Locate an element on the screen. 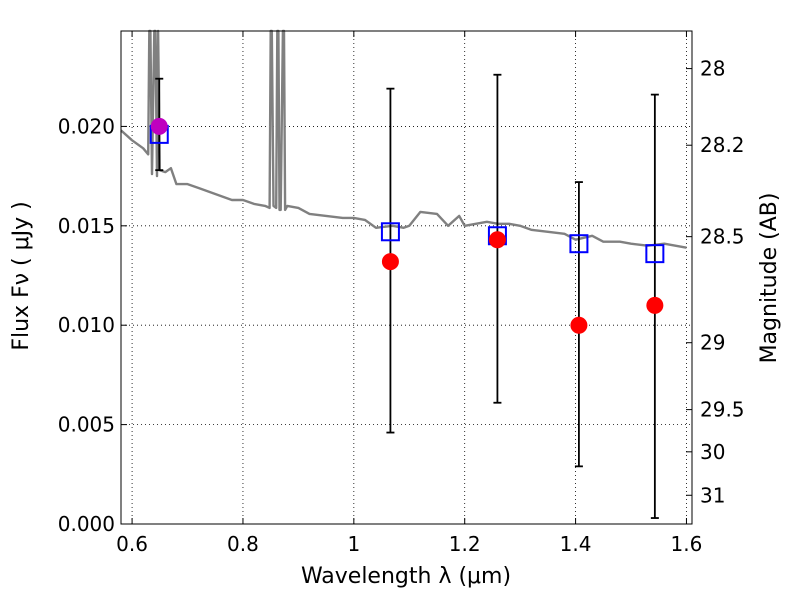  y2-tick-label: 31 is located at coordinates (712, 495).